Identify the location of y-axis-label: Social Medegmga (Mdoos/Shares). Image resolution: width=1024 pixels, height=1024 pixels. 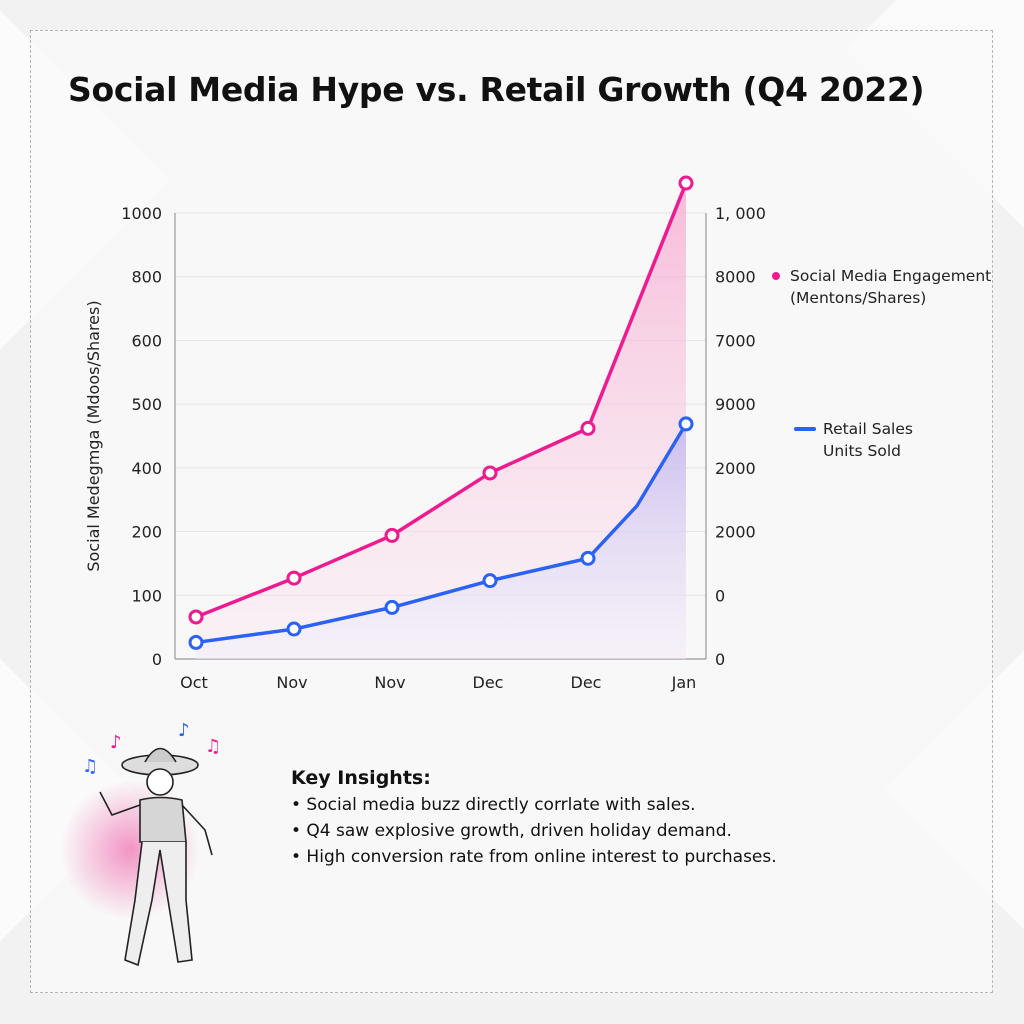
(93, 435).